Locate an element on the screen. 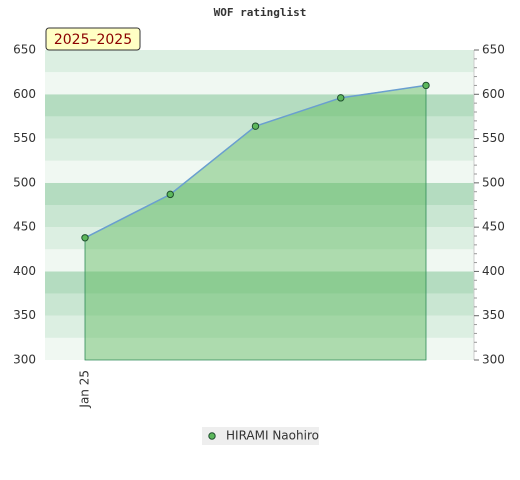  y2-tick-label: 500 is located at coordinates (493, 182).